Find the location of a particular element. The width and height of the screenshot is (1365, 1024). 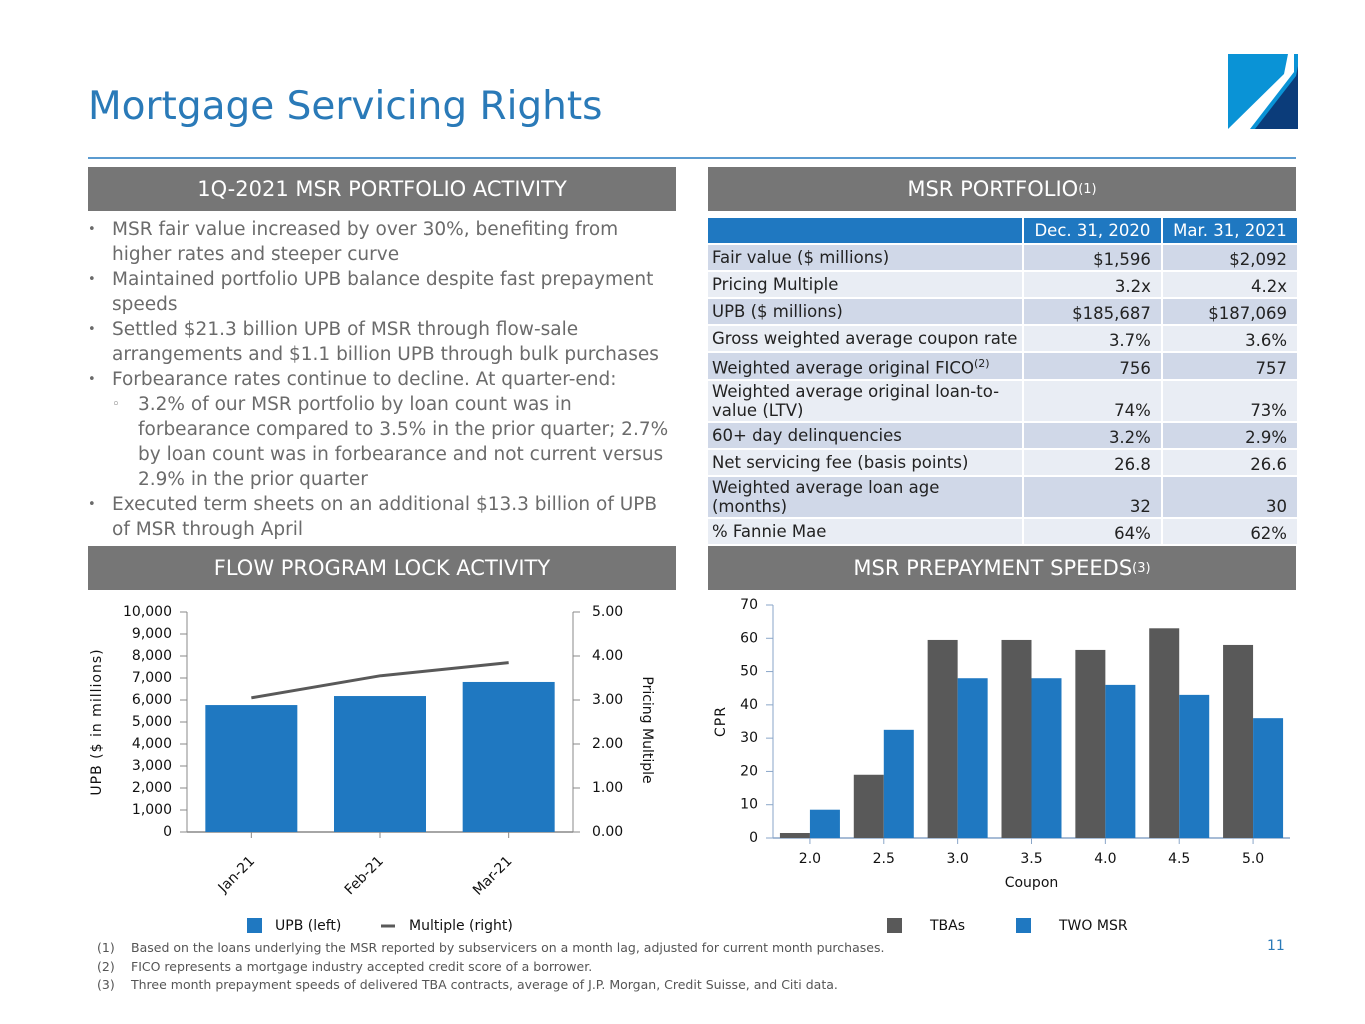

row-label: % Fannie Mae is located at coordinates (865, 531).